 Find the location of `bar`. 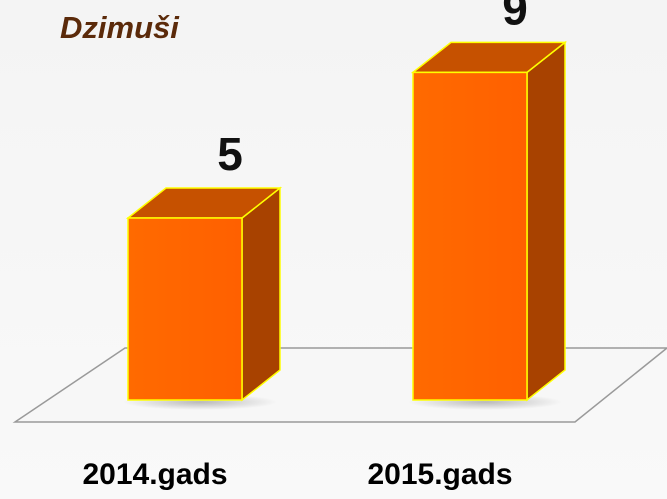

bar is located at coordinates (203, 298).